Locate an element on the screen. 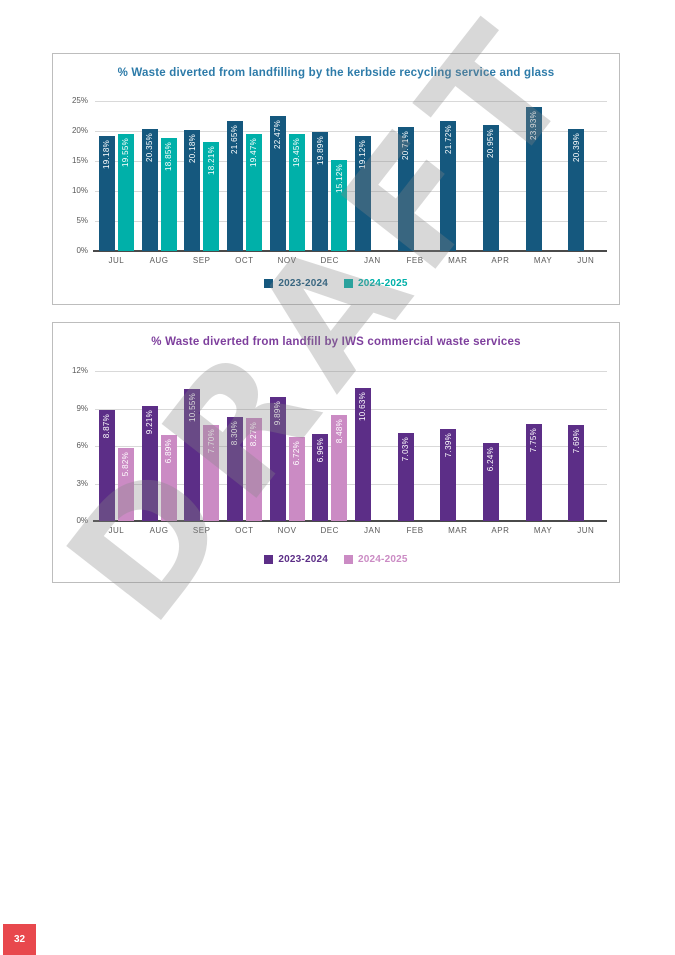 This screenshot has width=675, height=955. bar-value-label: 20.95% is located at coordinates (491, 144).